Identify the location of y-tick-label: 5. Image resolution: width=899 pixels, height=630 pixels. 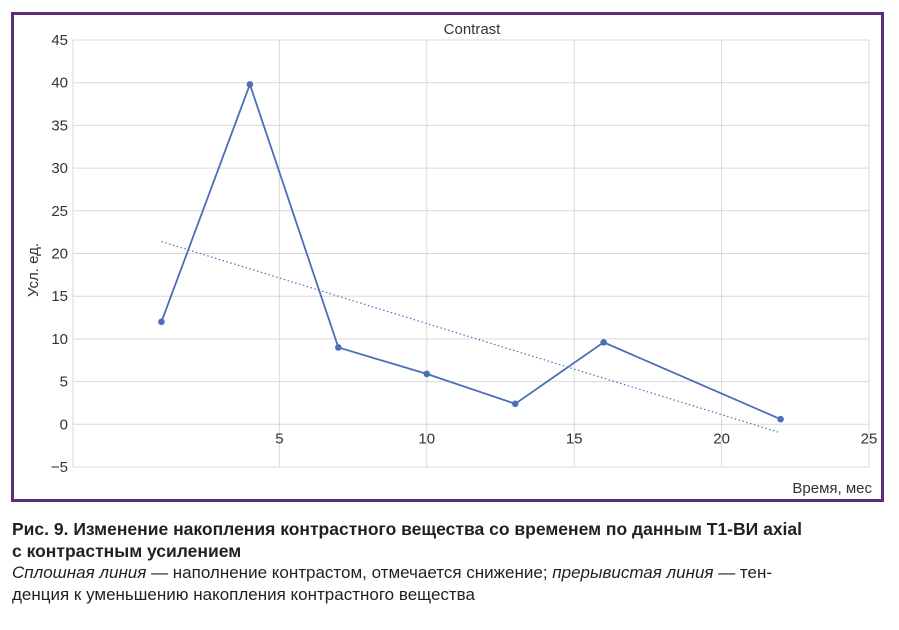
(64, 382).